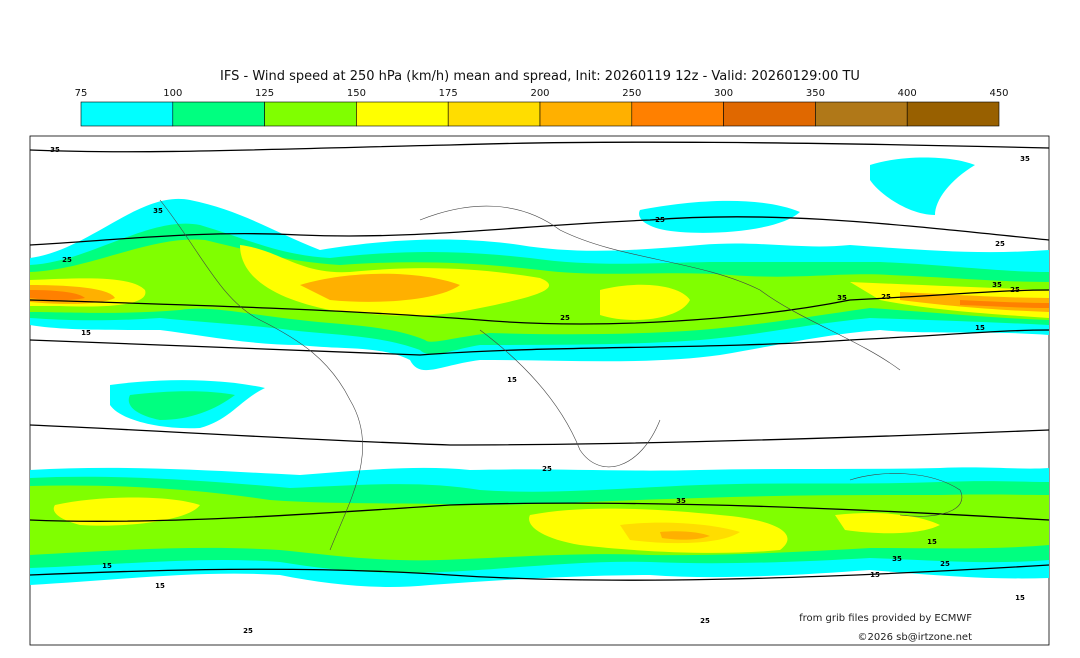 The width and height of the screenshot is (1080, 658). Describe the element at coordinates (685, 535) in the screenshot. I see `jet-south-darkorange` at that location.